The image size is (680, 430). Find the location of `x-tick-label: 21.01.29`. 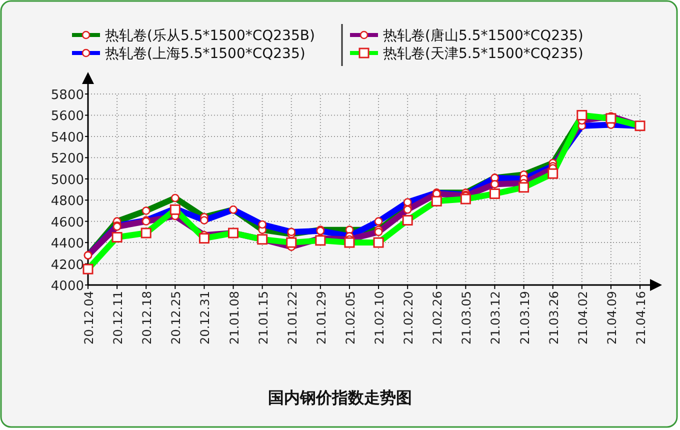

x-tick-label: 21.01.29 is located at coordinates (321, 317).